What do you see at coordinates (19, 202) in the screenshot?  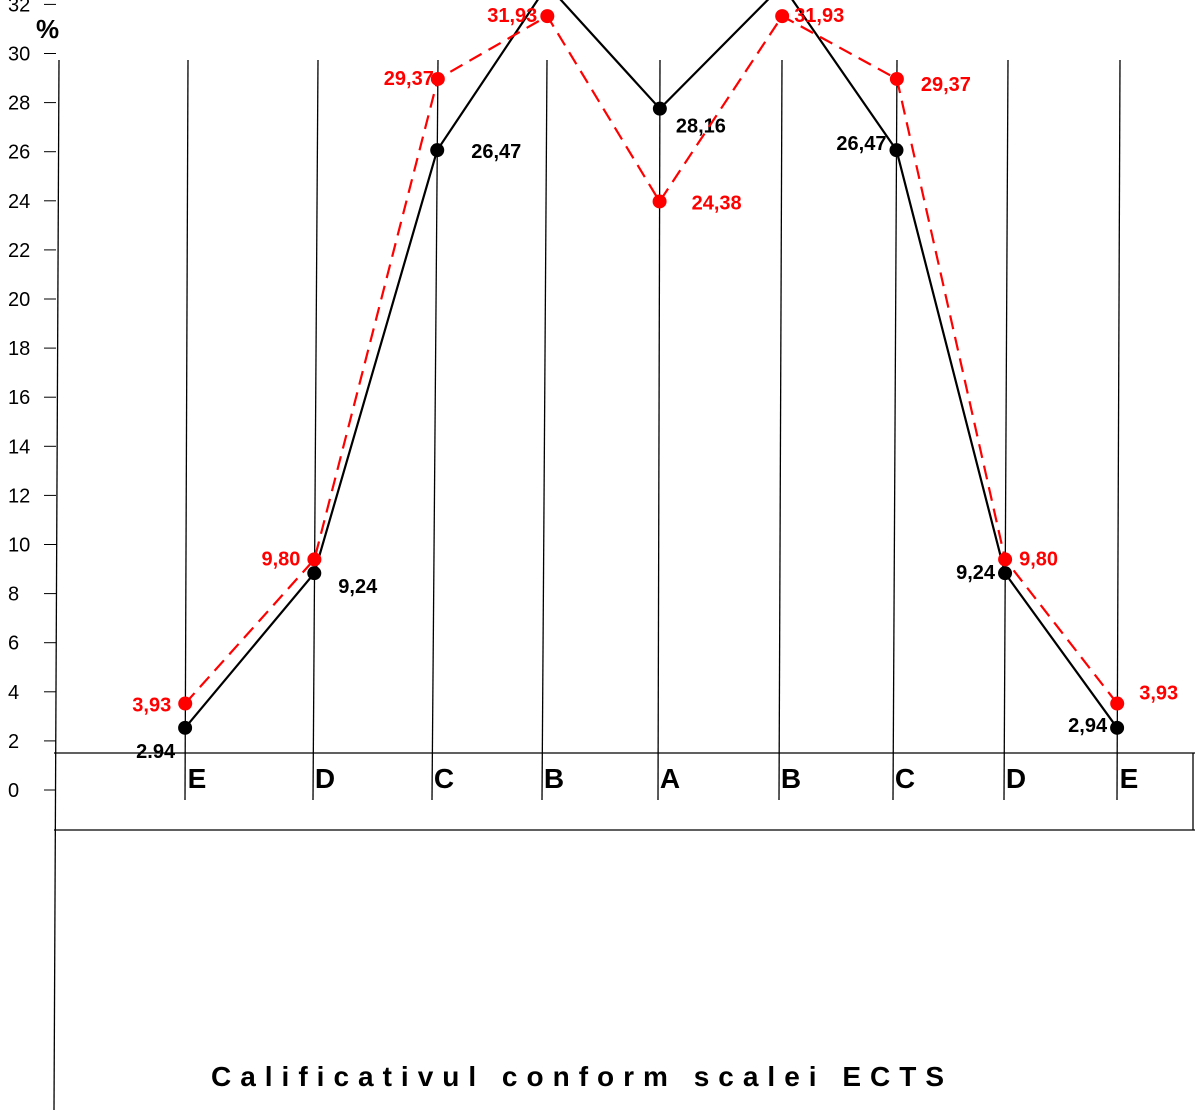 I see `y-tick-label: 24` at bounding box center [19, 202].